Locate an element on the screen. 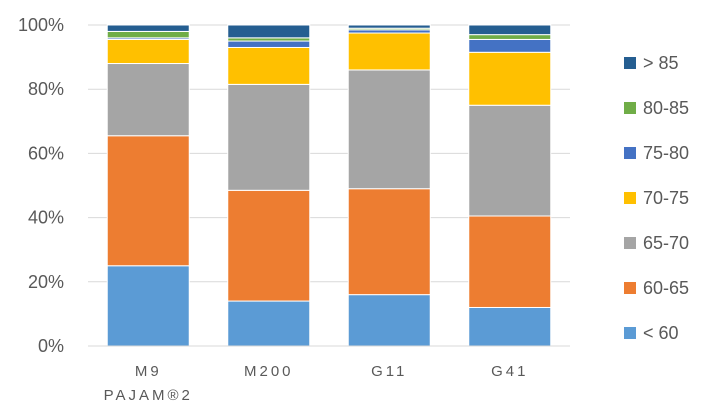  y-axis-tick-labels: 0% 20% 40% 60% 80% 100% is located at coordinates (41, 185).